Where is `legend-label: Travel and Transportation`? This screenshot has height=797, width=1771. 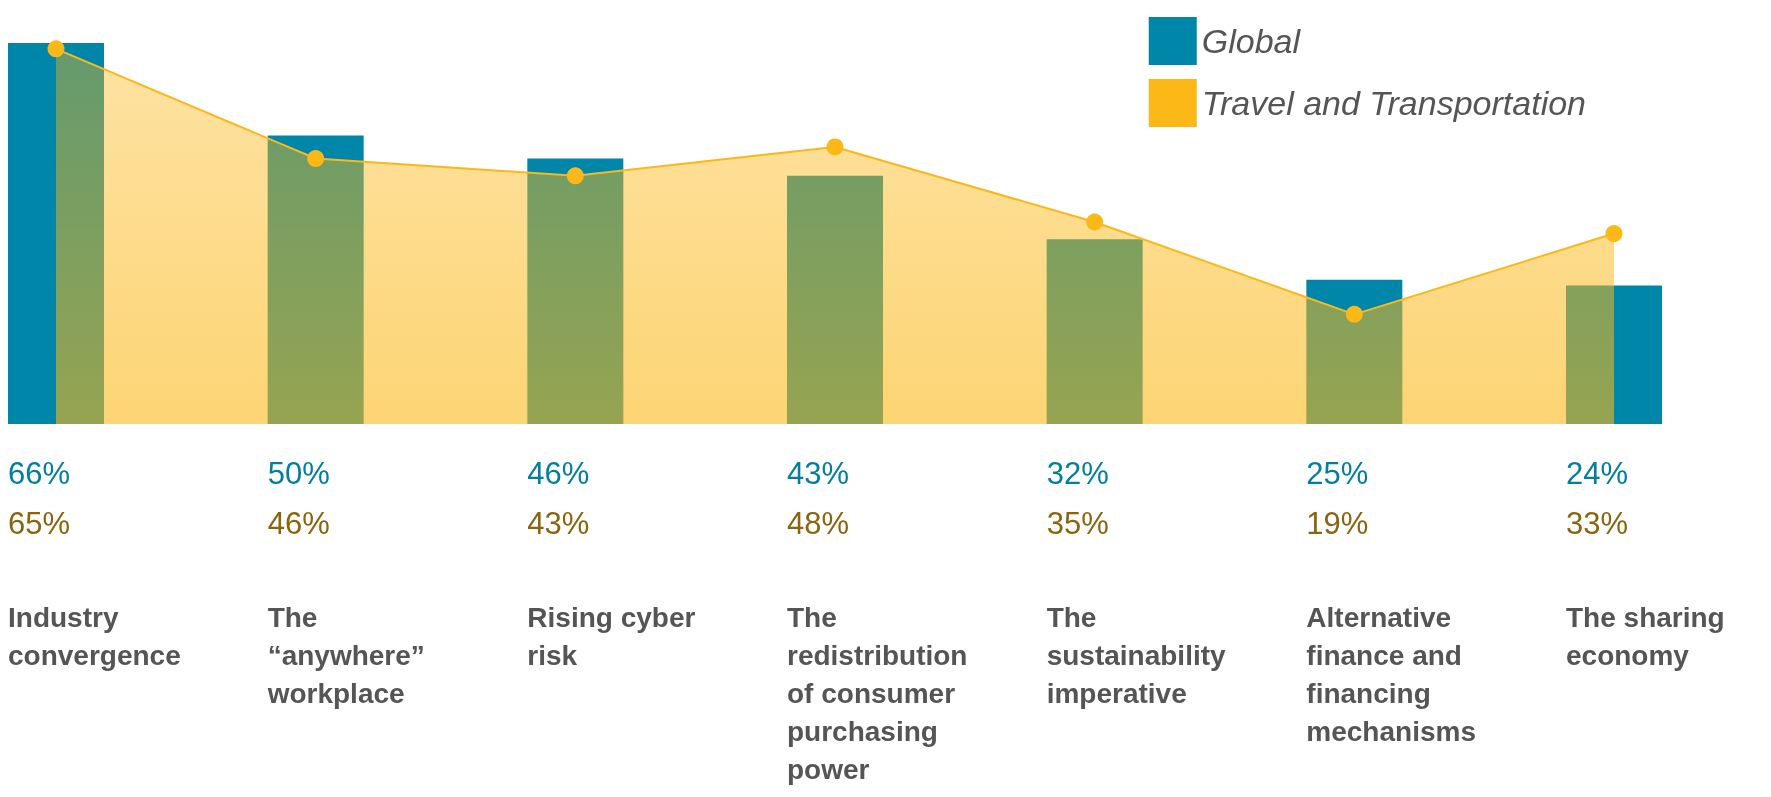
legend-label: Travel and Transportation is located at coordinates (1394, 103).